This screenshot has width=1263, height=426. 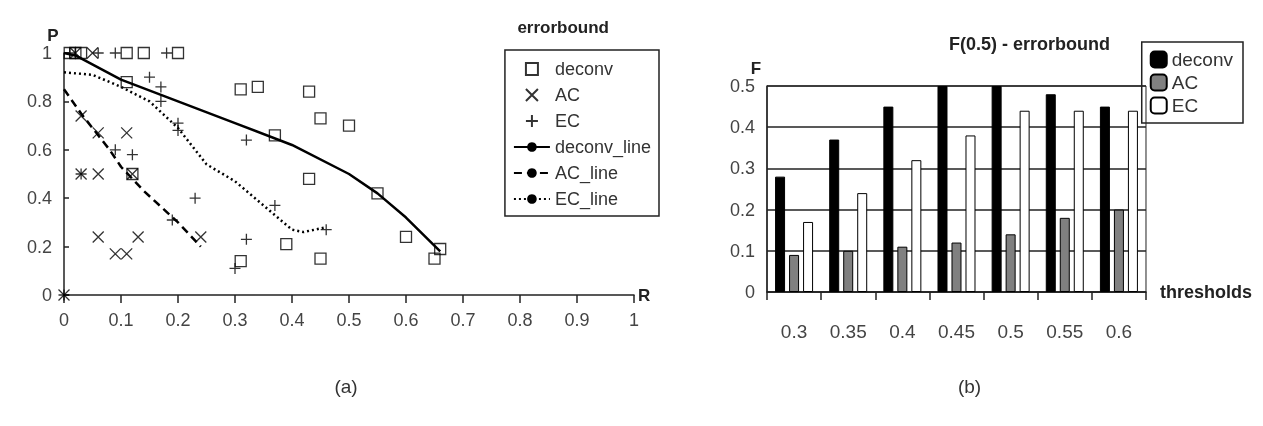 I want to click on y-tick-label: 0.8, so click(x=39, y=101).